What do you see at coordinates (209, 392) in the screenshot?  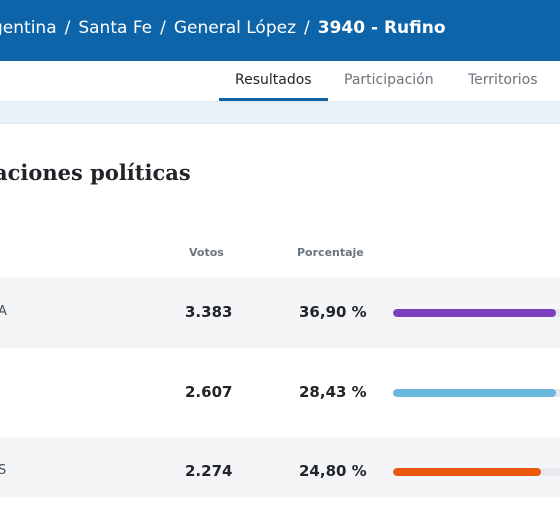 I see `party-votes: 2.607` at bounding box center [209, 392].